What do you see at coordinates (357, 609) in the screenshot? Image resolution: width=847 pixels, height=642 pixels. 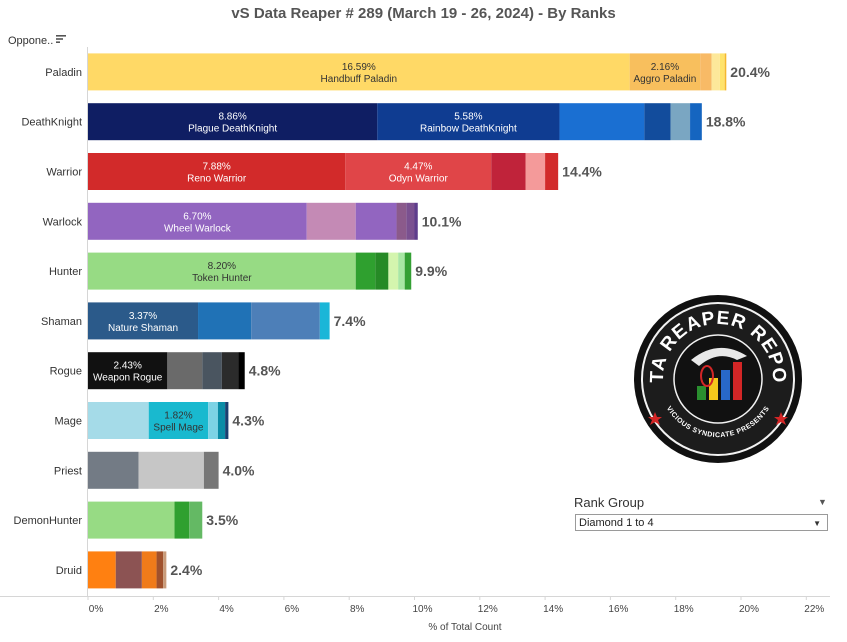 I see `x-tick-label: 8%` at bounding box center [357, 609].